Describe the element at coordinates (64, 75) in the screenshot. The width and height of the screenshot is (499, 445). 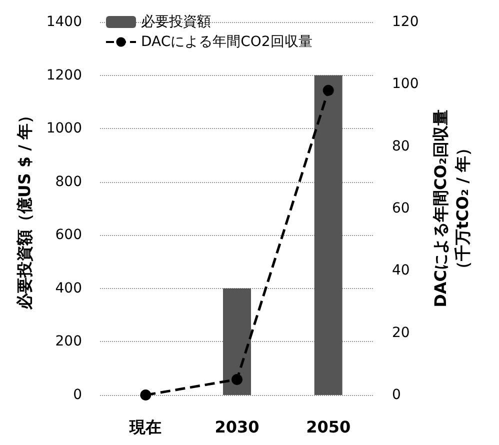
I see `y-tick-label: 1200` at that location.